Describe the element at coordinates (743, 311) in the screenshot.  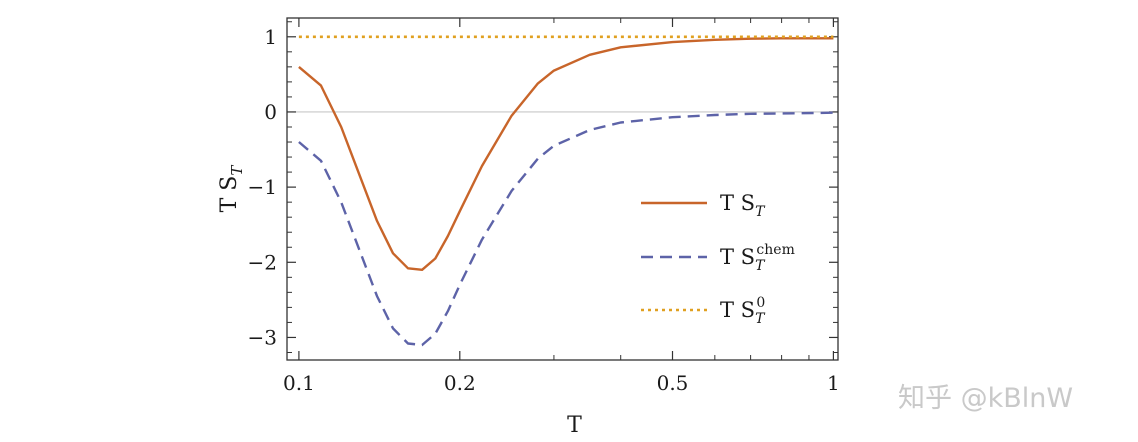
I see `legend-label-2: T ST0` at that location.